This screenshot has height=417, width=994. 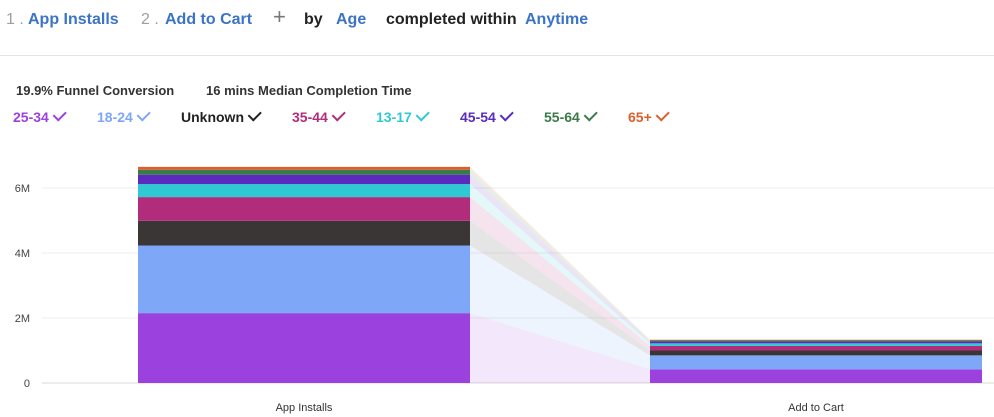 I want to click on legend-item-65-plus: 65+, so click(x=649, y=116).